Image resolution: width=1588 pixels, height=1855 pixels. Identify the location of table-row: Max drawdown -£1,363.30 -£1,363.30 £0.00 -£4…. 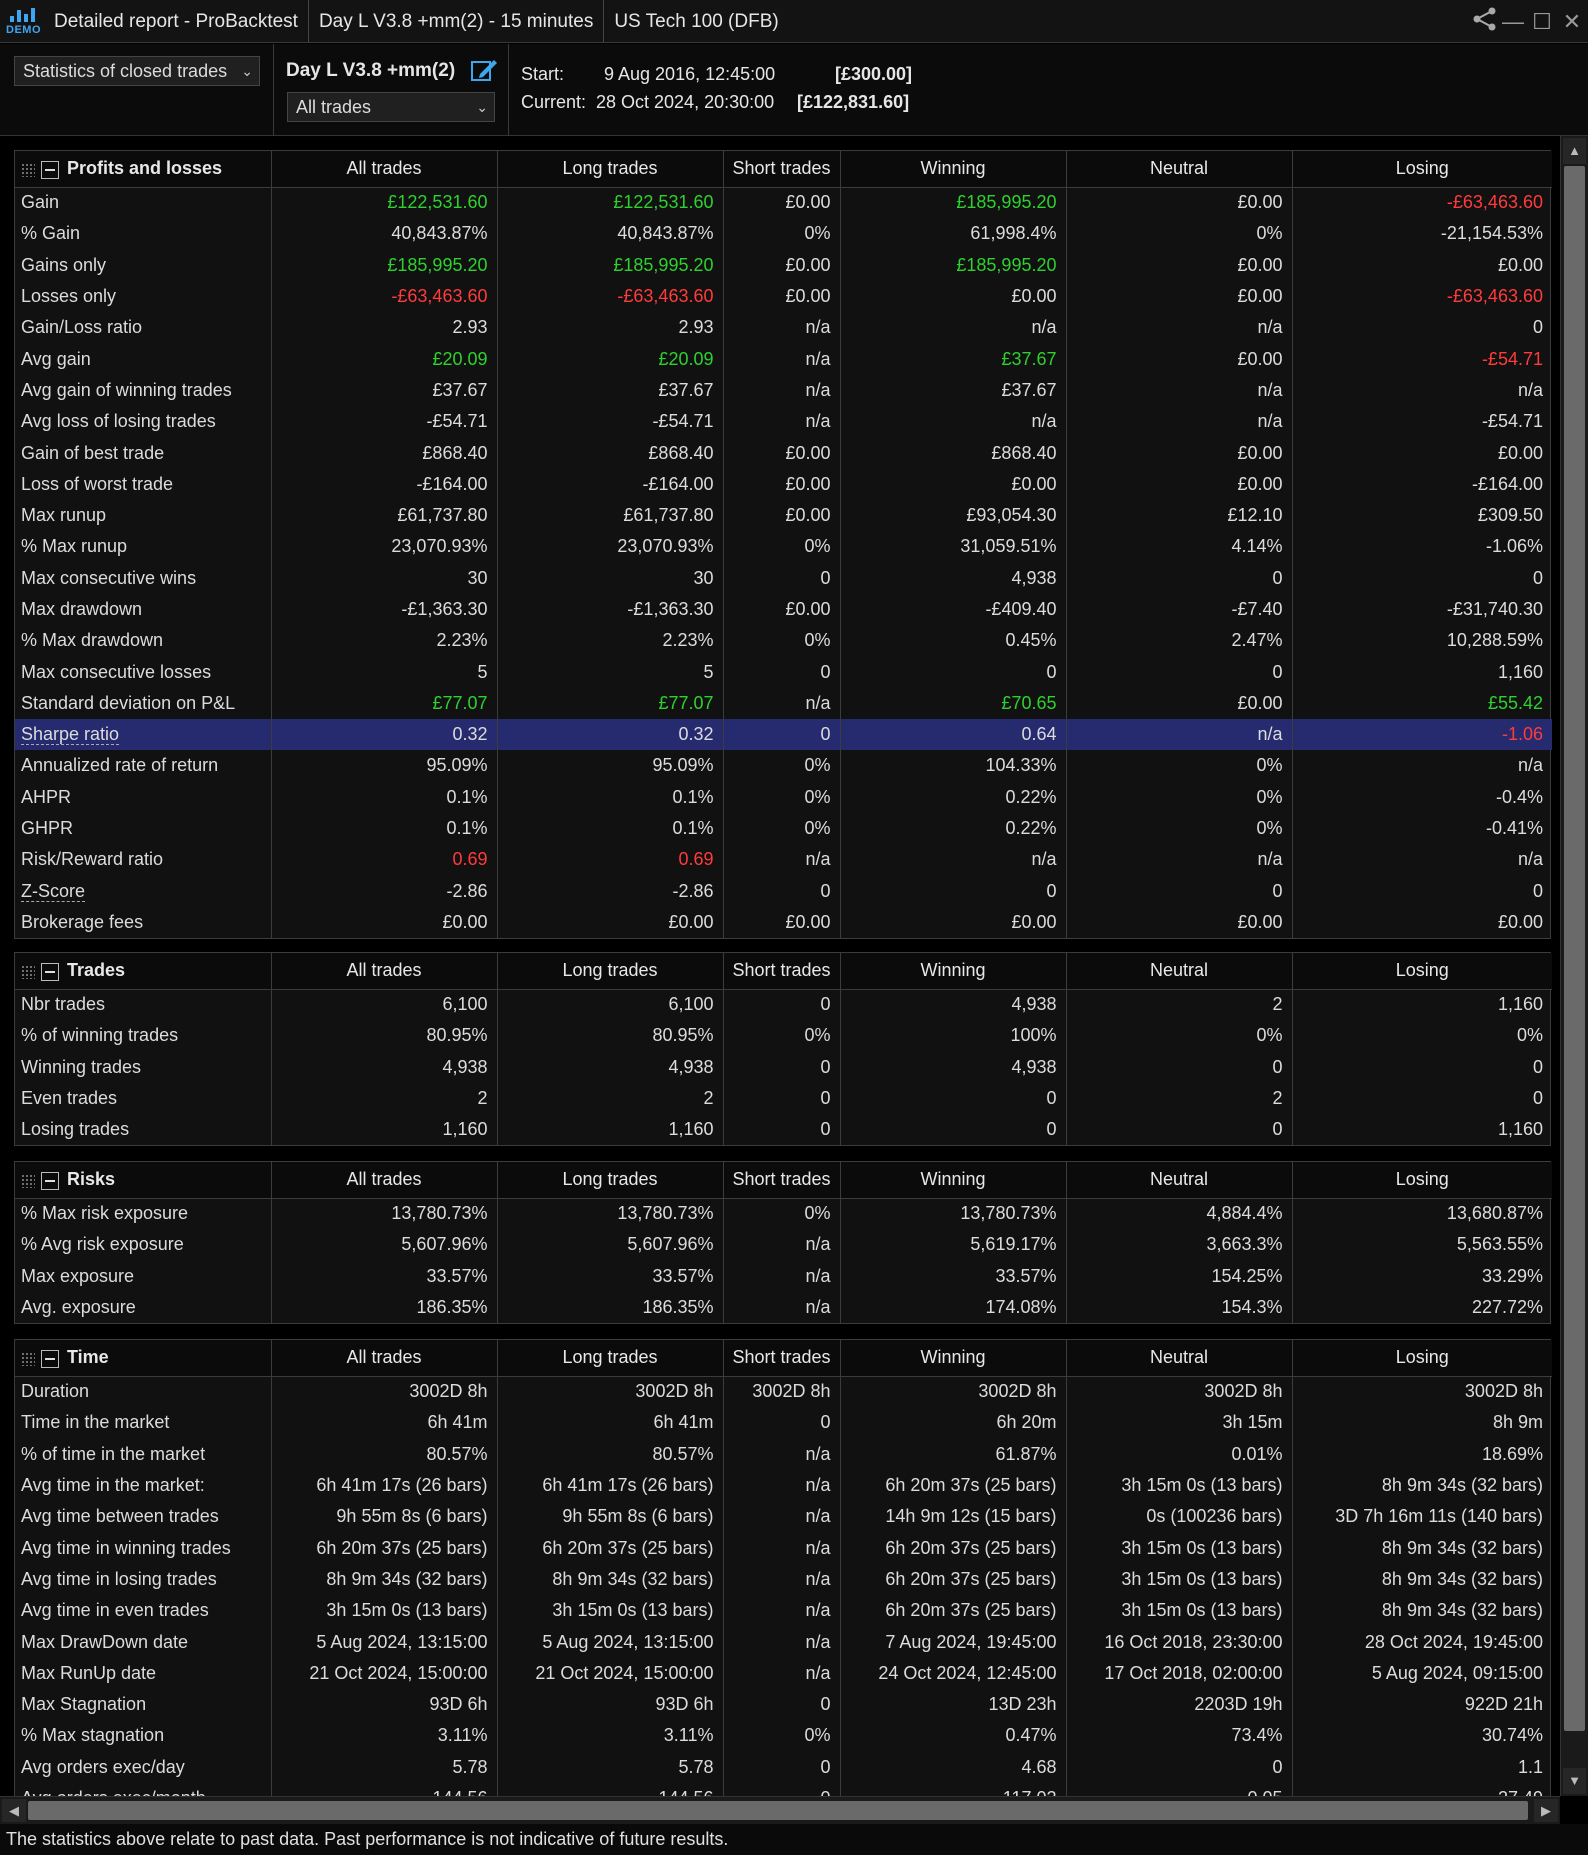
(783, 609).